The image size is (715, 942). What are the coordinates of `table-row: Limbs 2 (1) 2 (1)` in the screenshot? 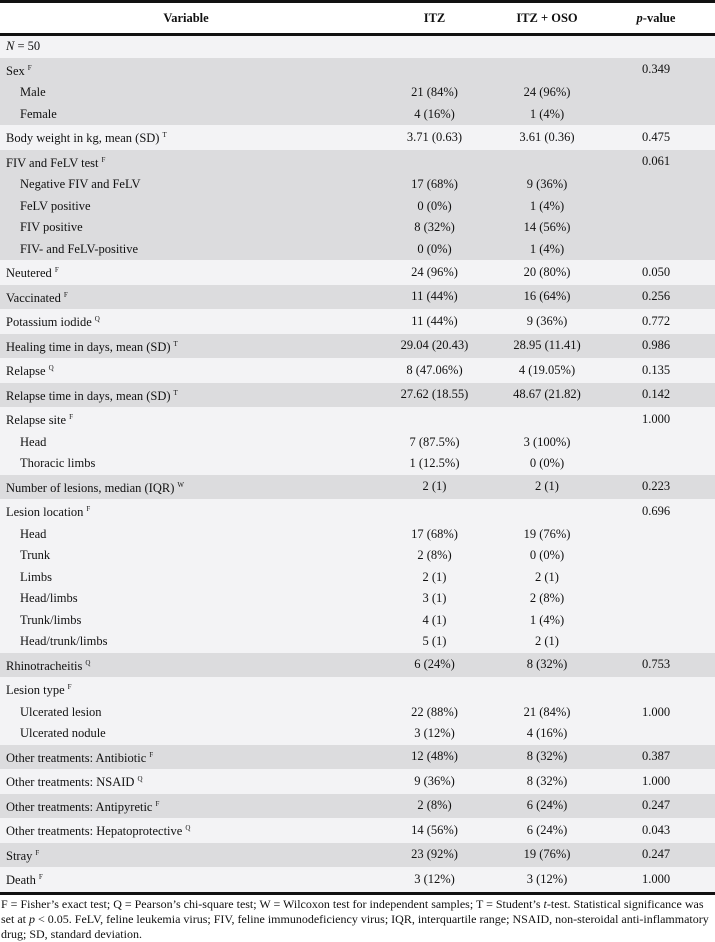 It's located at (357, 577).